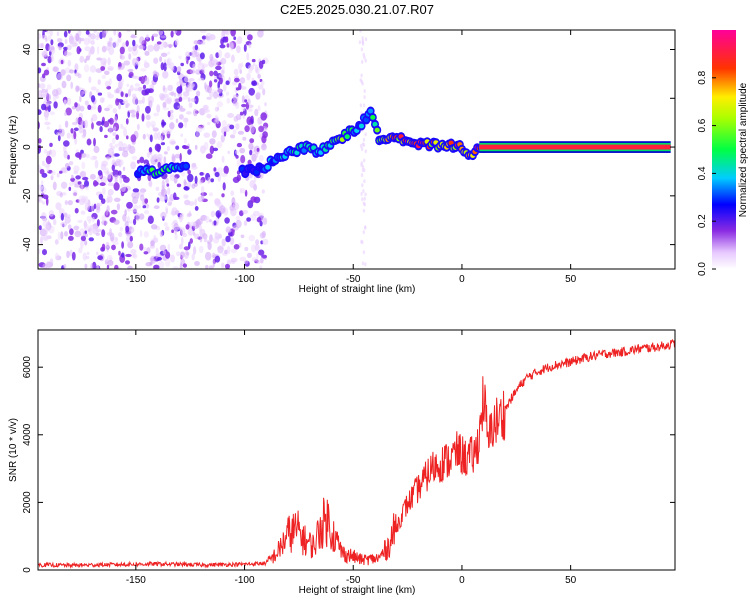 This screenshot has height=600, width=750. Describe the element at coordinates (377, 130) in the screenshot. I see `signal-core` at that location.